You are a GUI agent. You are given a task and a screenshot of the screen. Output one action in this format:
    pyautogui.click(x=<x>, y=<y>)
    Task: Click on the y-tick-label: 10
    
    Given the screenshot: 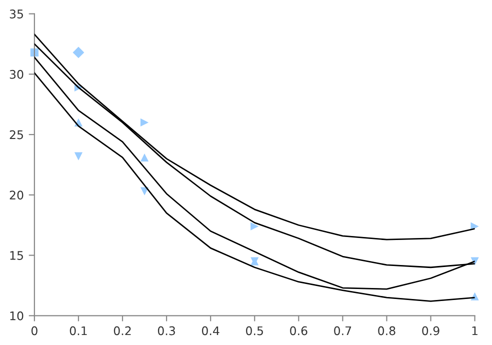 What is the action you would take?
    pyautogui.click(x=17, y=315)
    